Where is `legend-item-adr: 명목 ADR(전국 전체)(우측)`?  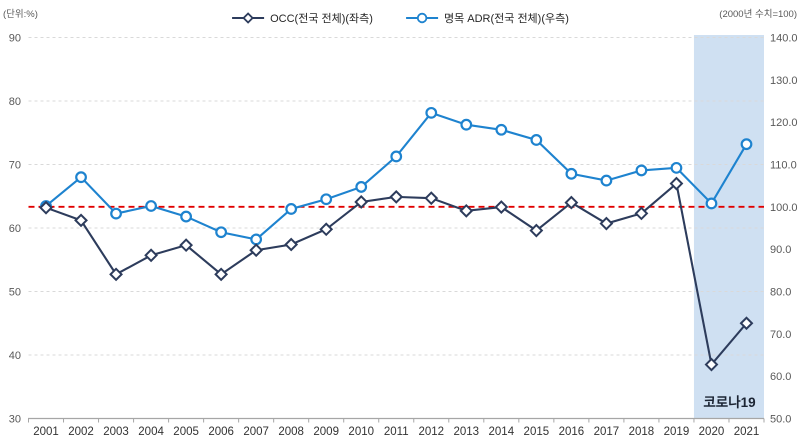
legend-item-adr: 명목 ADR(전국 전체)(우측) is located at coordinates (487, 18).